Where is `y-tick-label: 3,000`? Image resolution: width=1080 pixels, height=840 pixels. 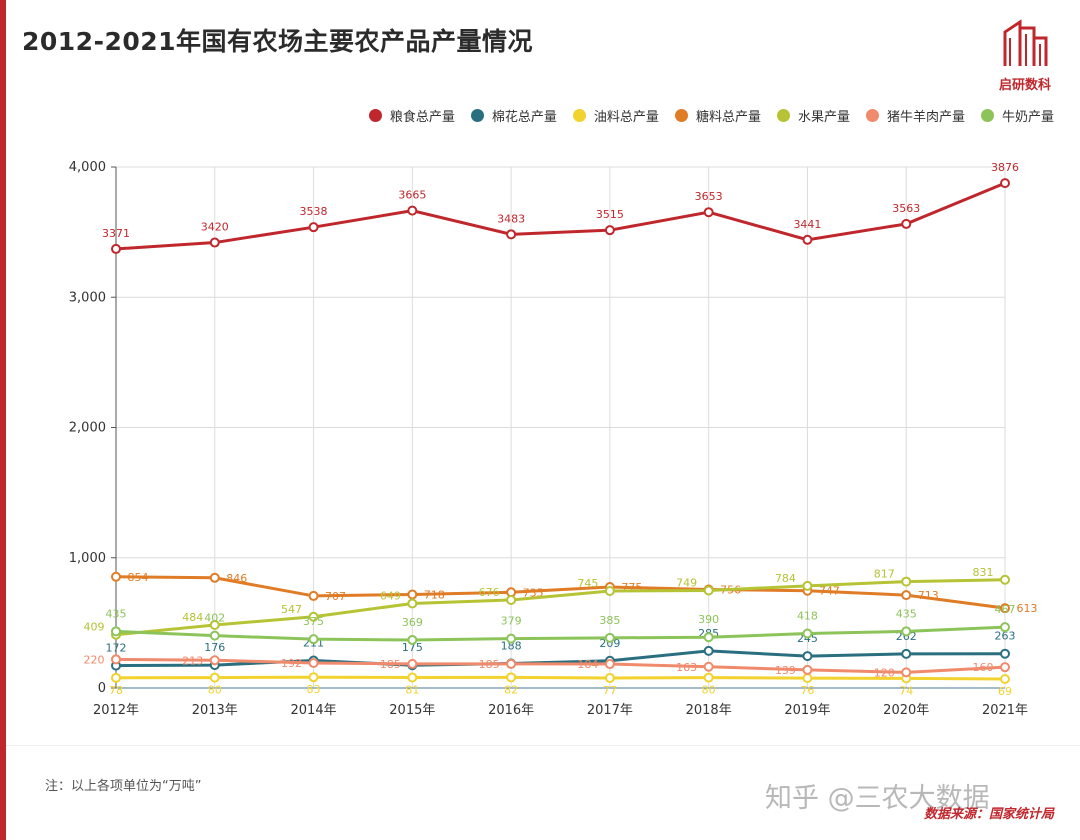
y-tick-label: 3,000 is located at coordinates (87, 297).